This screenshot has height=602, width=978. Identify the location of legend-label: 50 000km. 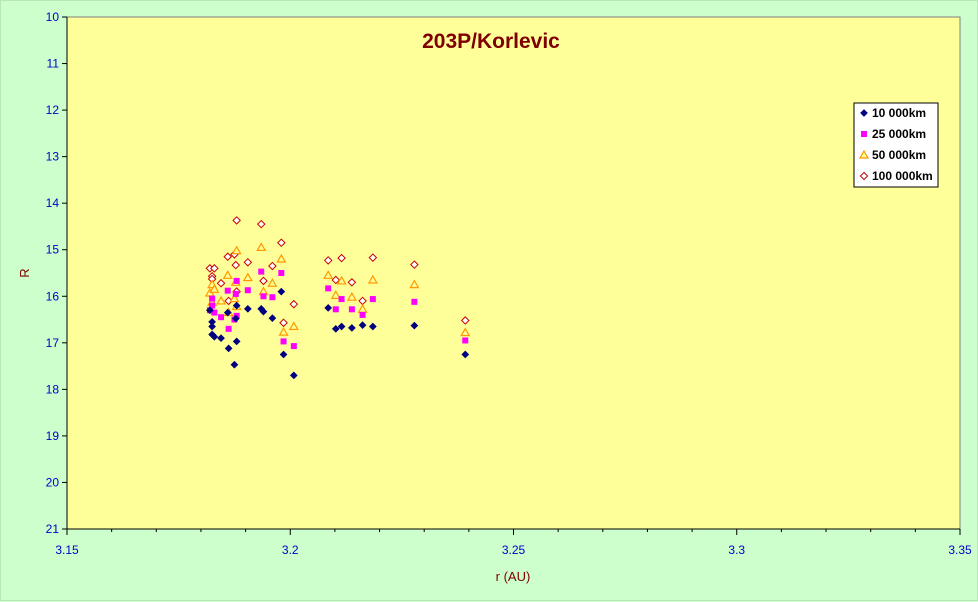
(899, 155).